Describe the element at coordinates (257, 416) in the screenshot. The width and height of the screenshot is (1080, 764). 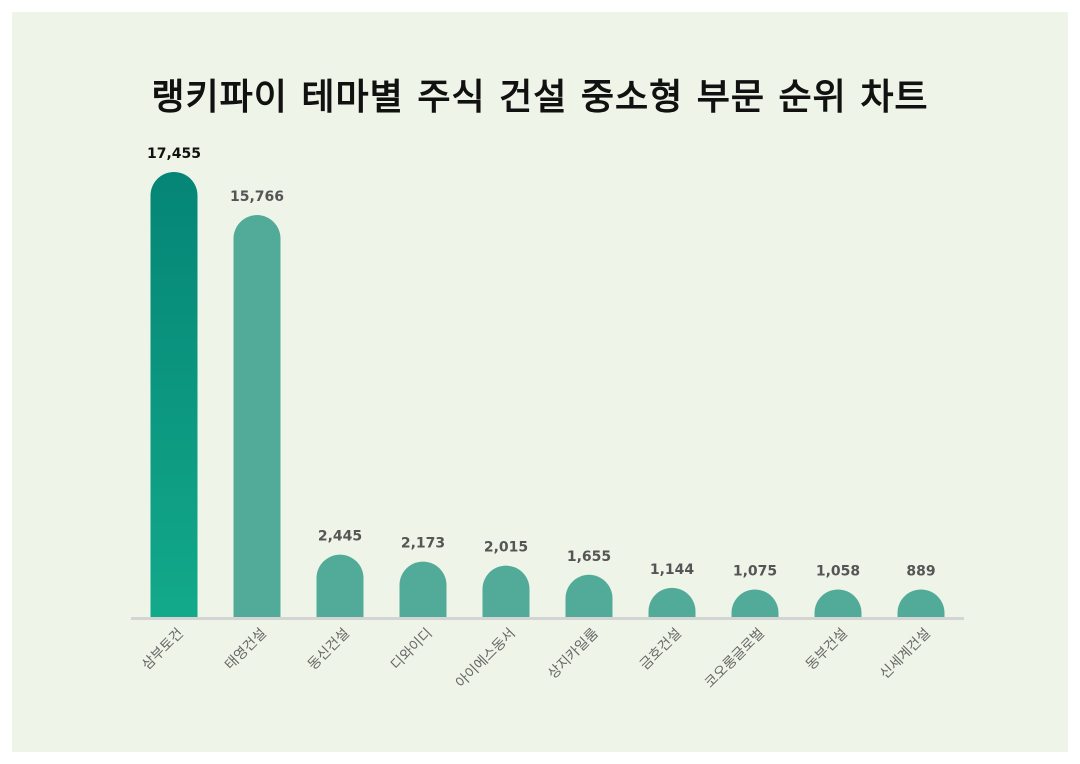
I see `bar-태영건설` at that location.